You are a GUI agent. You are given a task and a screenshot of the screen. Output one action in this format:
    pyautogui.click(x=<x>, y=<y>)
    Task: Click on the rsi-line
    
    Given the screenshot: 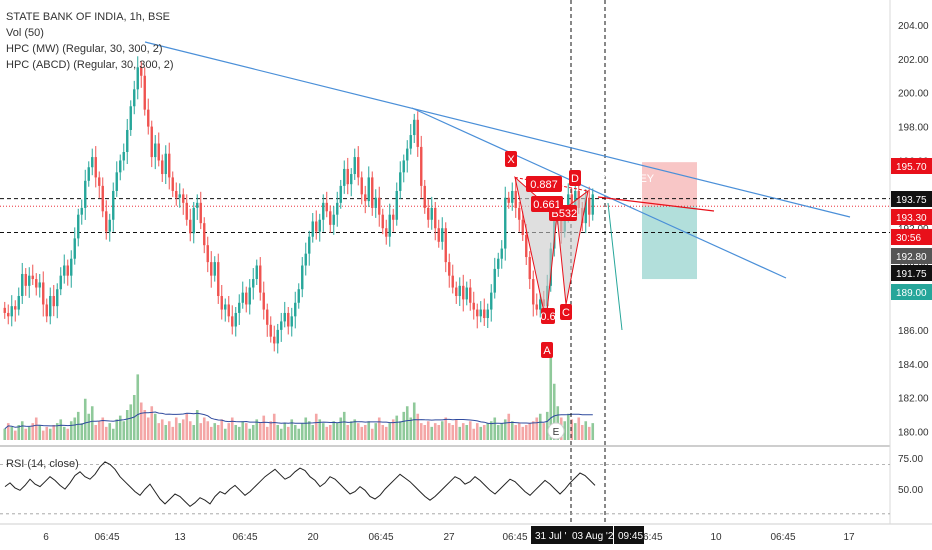 What is the action you would take?
    pyautogui.click(x=300, y=484)
    